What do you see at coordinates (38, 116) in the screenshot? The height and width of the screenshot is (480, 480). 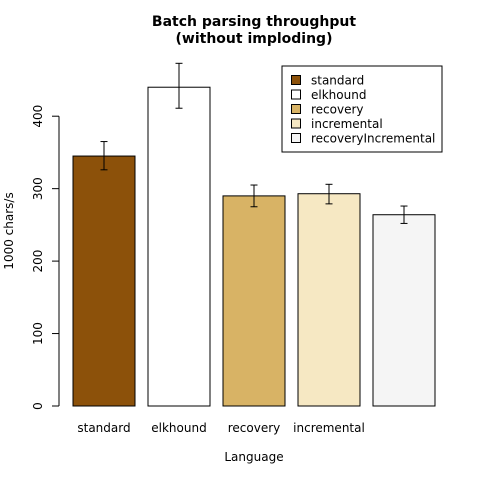 I see `y-tick-label: 400` at bounding box center [38, 116].